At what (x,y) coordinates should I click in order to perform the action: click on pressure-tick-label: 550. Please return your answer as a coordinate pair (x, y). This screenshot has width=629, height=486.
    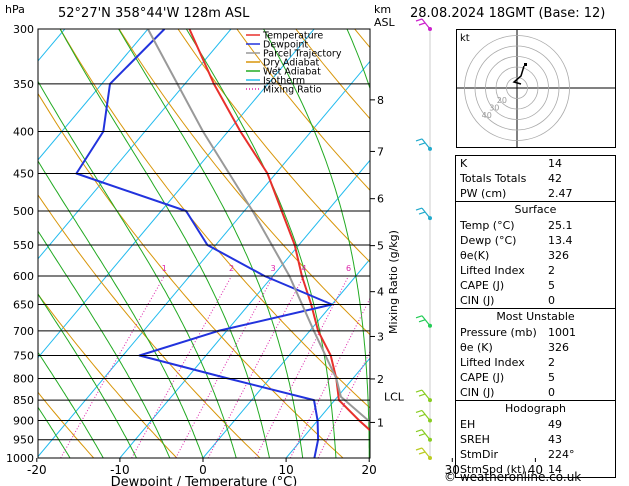
    Looking at the image, I should click on (23, 245).